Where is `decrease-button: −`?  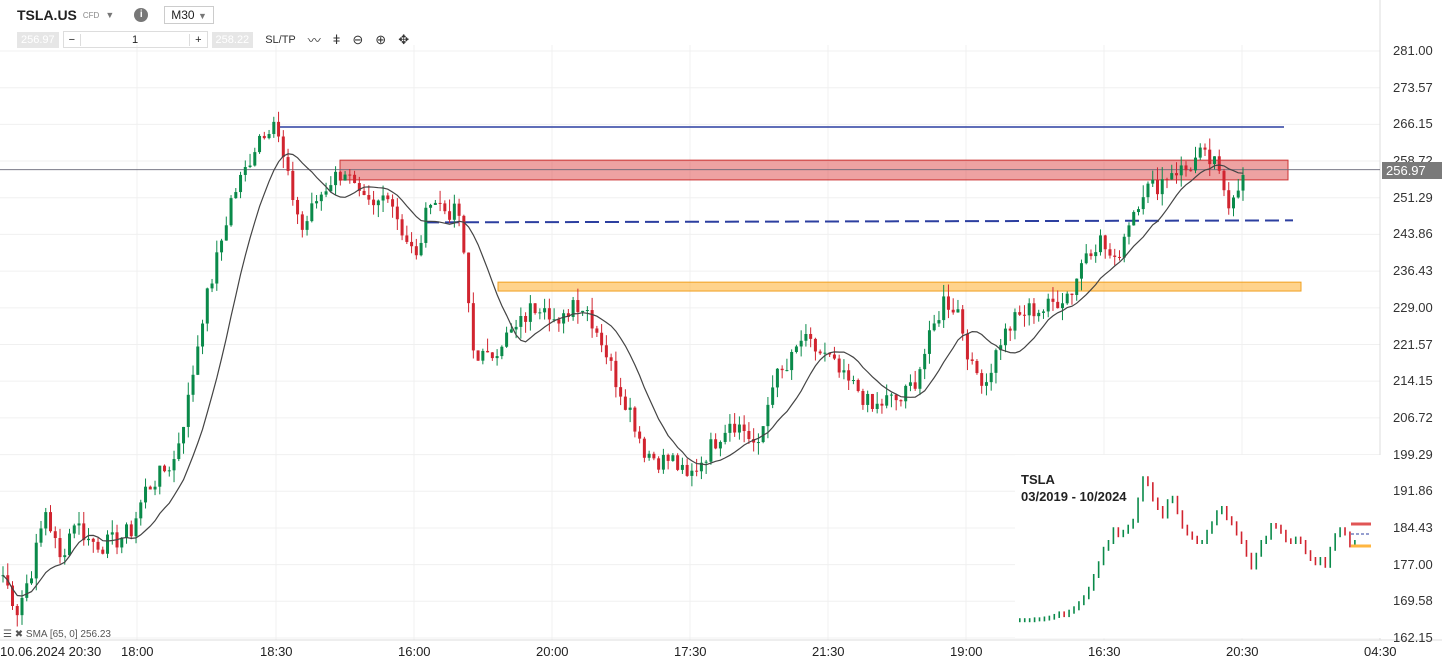 decrease-button: − is located at coordinates (72, 39).